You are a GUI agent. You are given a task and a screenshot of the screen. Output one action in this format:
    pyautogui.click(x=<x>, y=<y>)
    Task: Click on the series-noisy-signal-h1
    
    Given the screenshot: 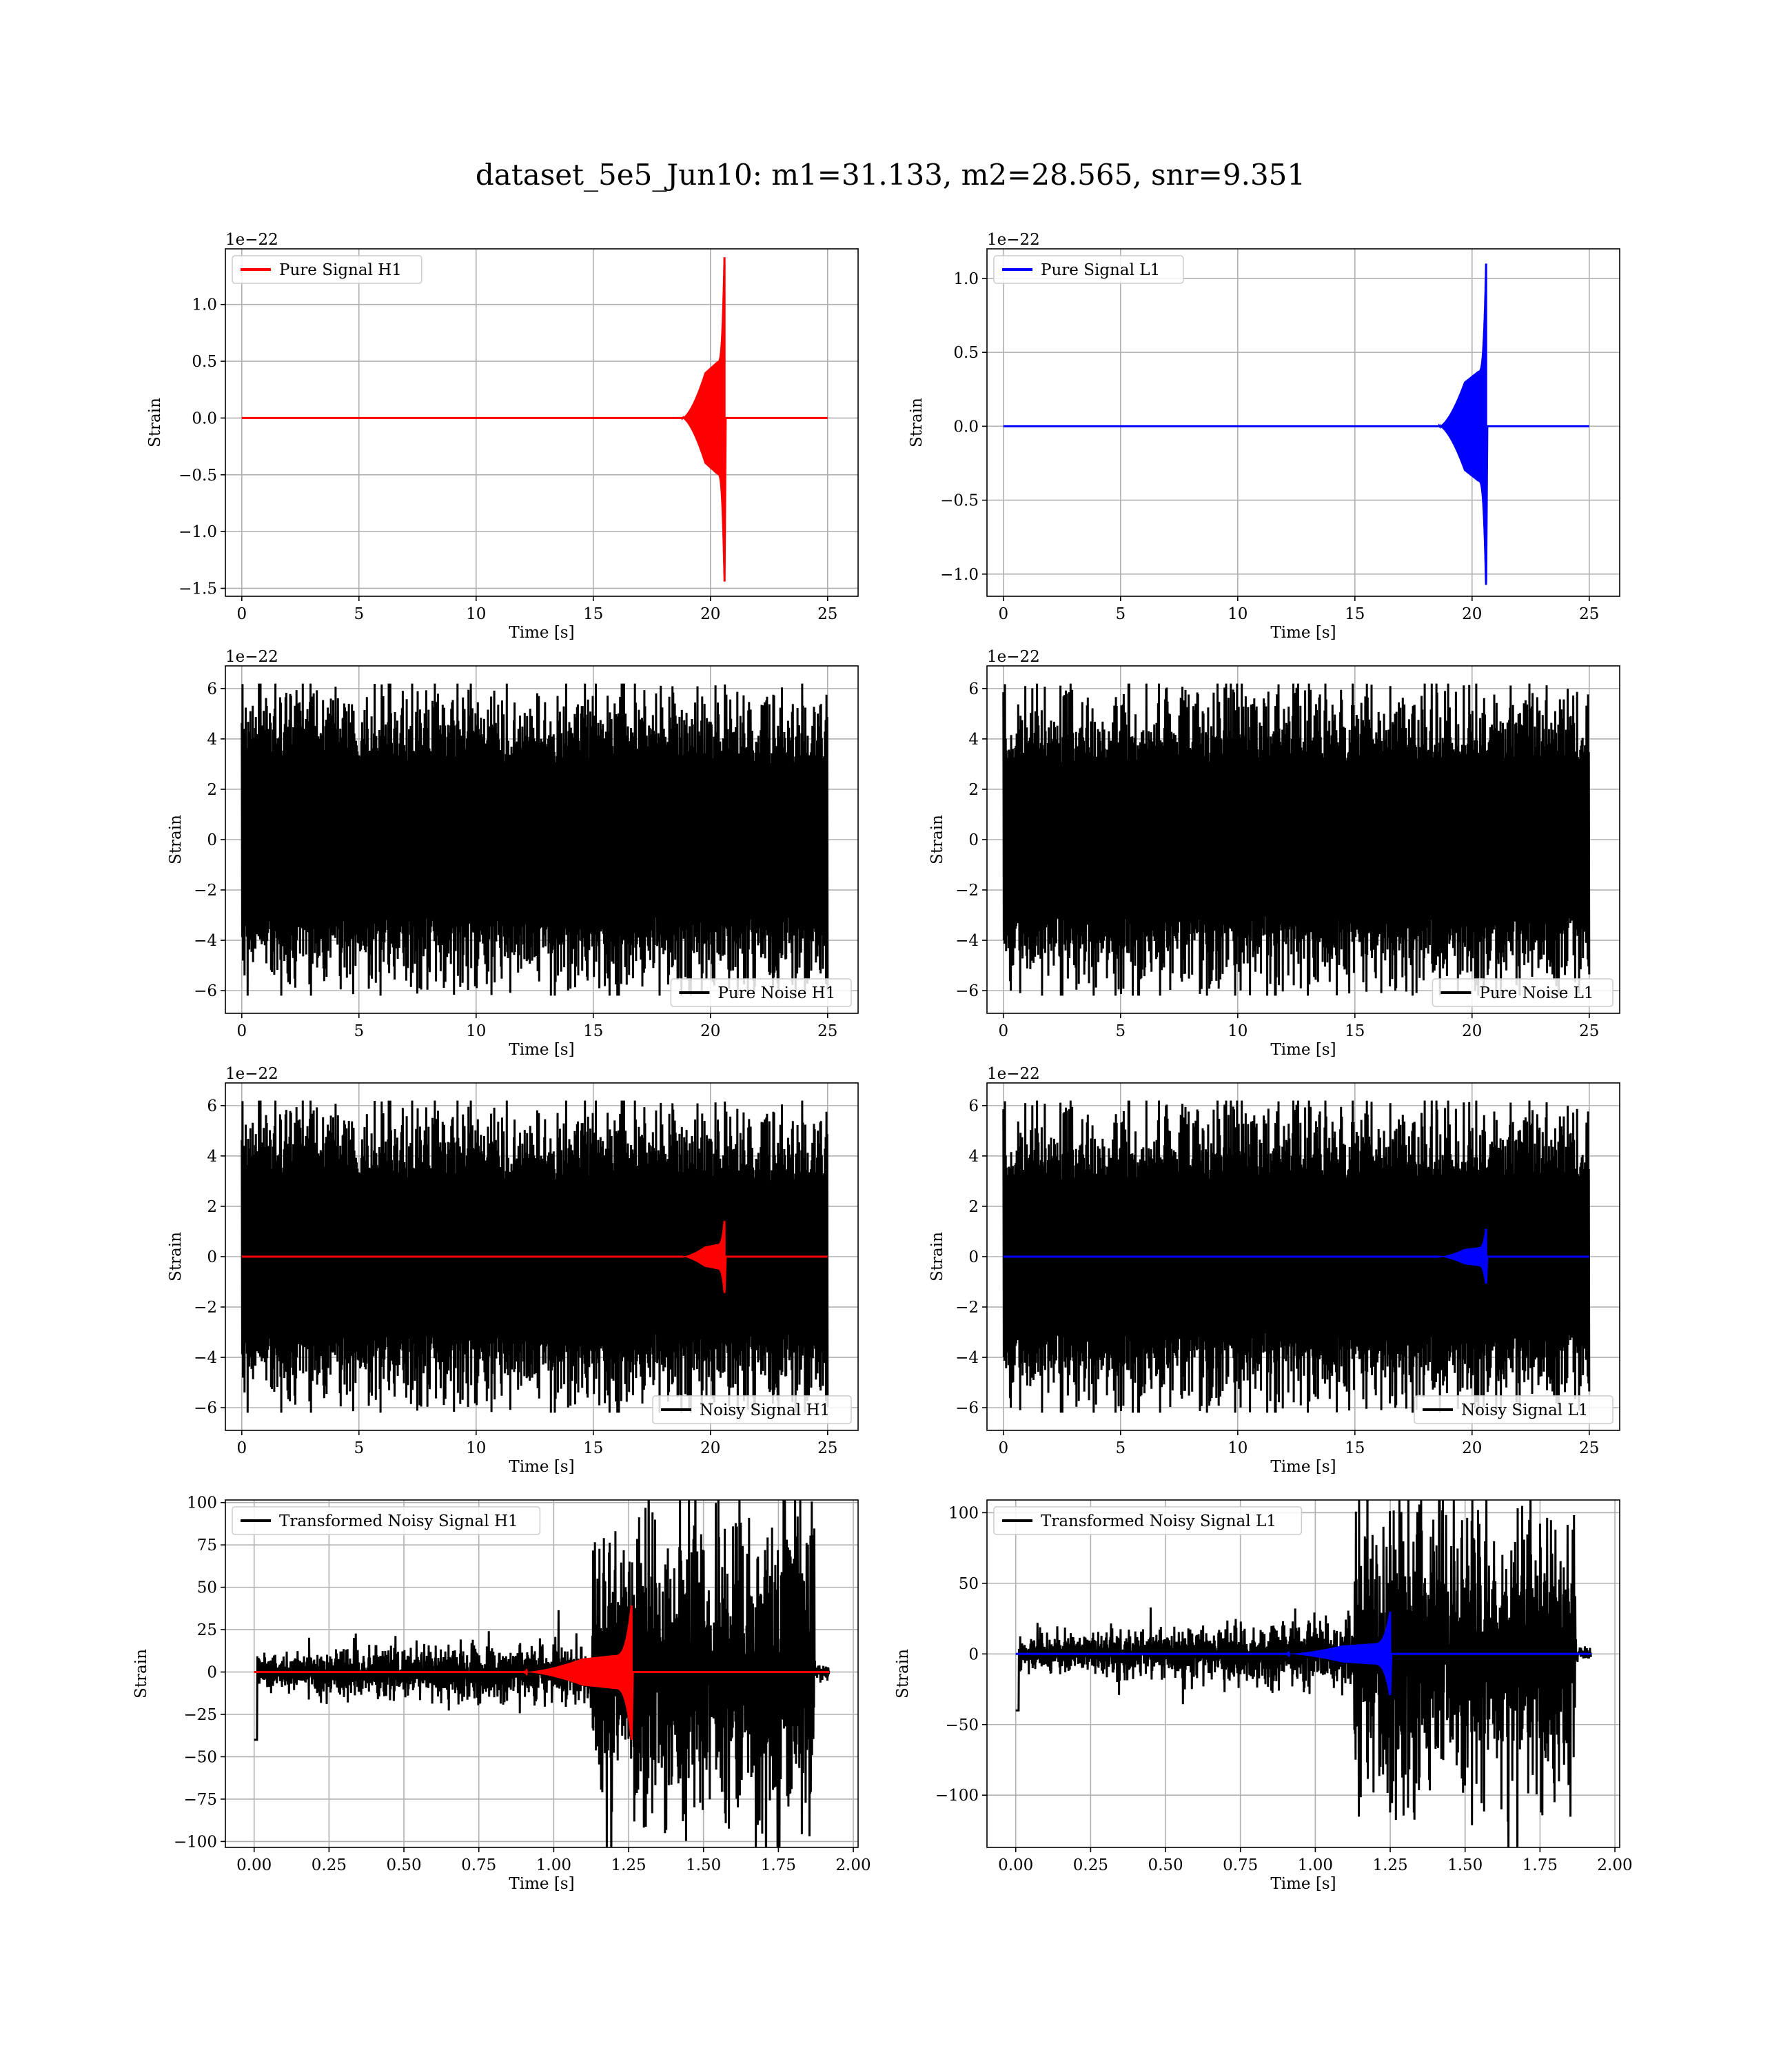 What is the action you would take?
    pyautogui.click(x=535, y=1256)
    